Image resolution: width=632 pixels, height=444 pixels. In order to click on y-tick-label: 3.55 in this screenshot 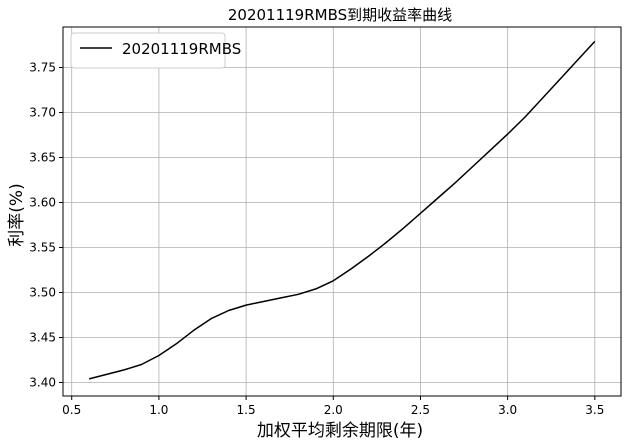, I will do `click(42, 248)`.